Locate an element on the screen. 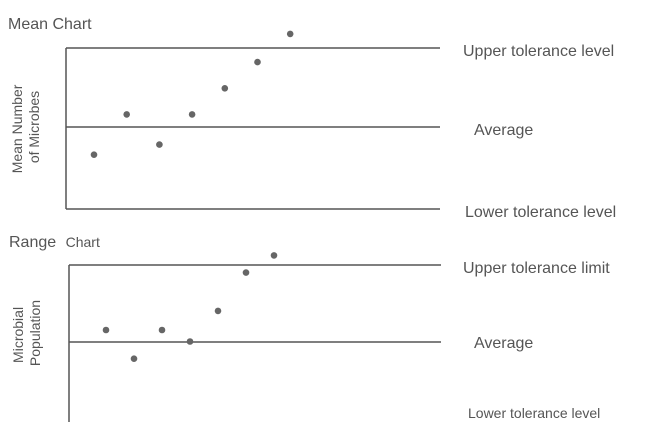  range-chart-lower-label: Lower tolerance level is located at coordinates (534, 413).